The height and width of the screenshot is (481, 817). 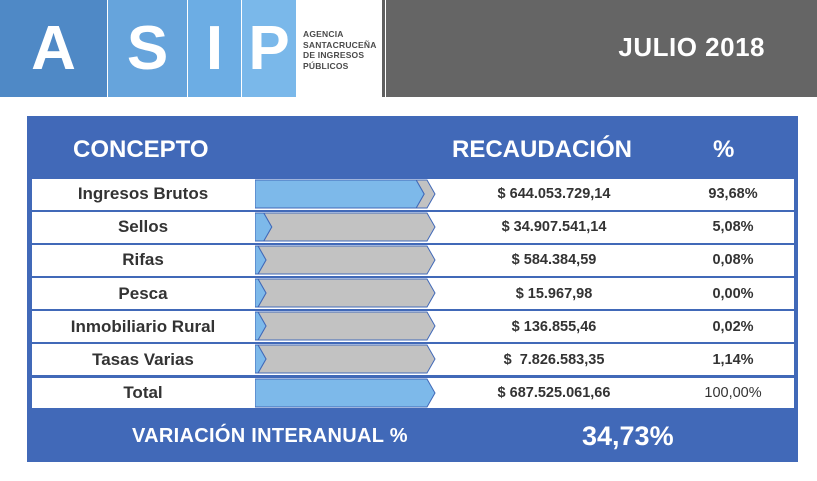 I want to click on row-recaudacion: $ 34.907.541,14, so click(x=554, y=227).